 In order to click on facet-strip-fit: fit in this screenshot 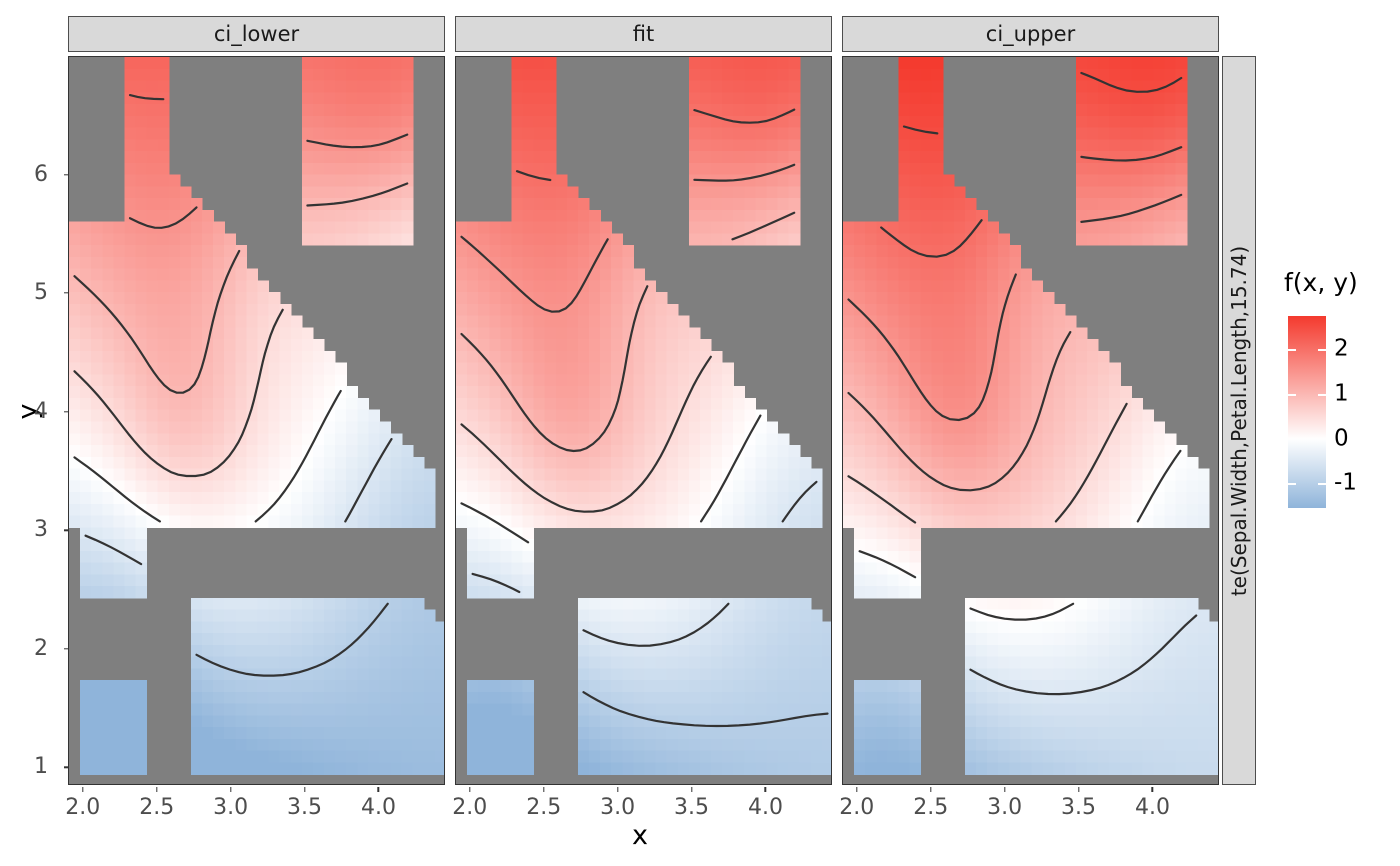, I will do `click(643, 34)`.